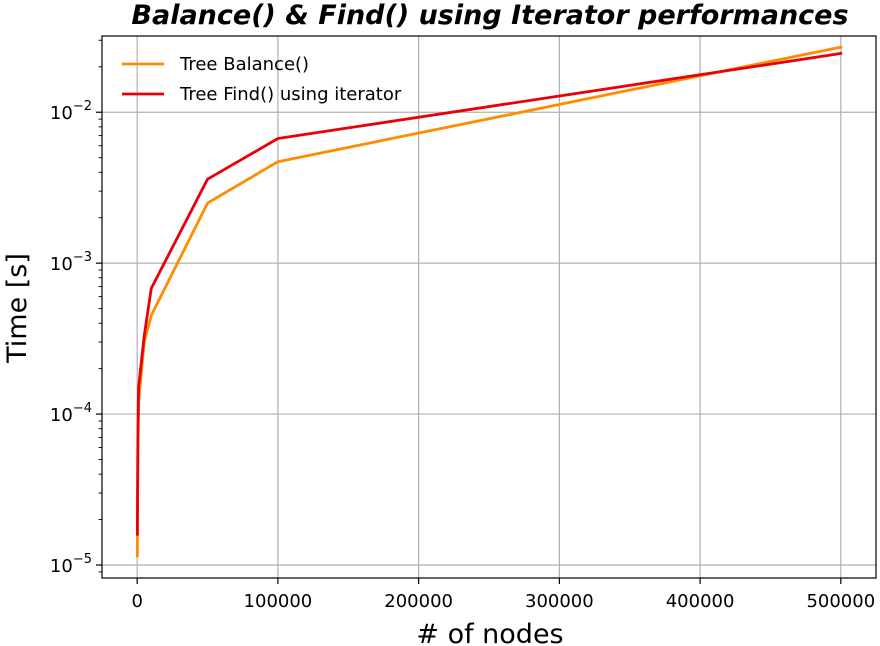 The height and width of the screenshot is (646, 880). What do you see at coordinates (244, 64) in the screenshot?
I see `legend-label-1: Tree Balance()` at bounding box center [244, 64].